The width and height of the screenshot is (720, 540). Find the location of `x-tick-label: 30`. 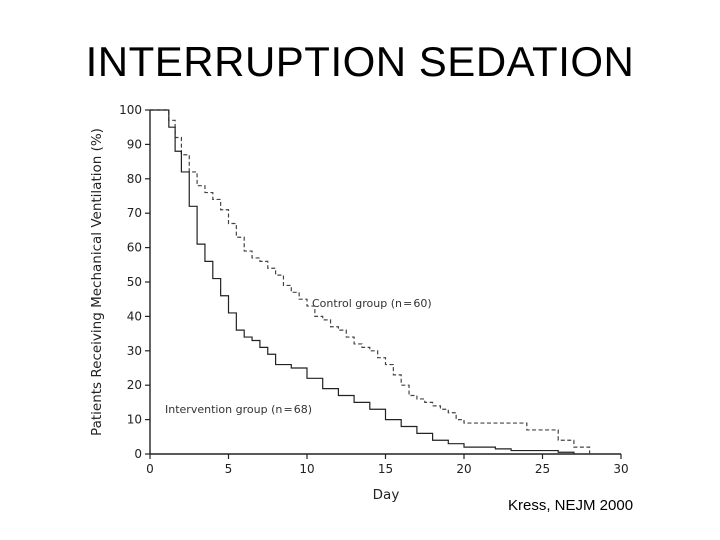

x-tick-label: 30 is located at coordinates (620, 469).